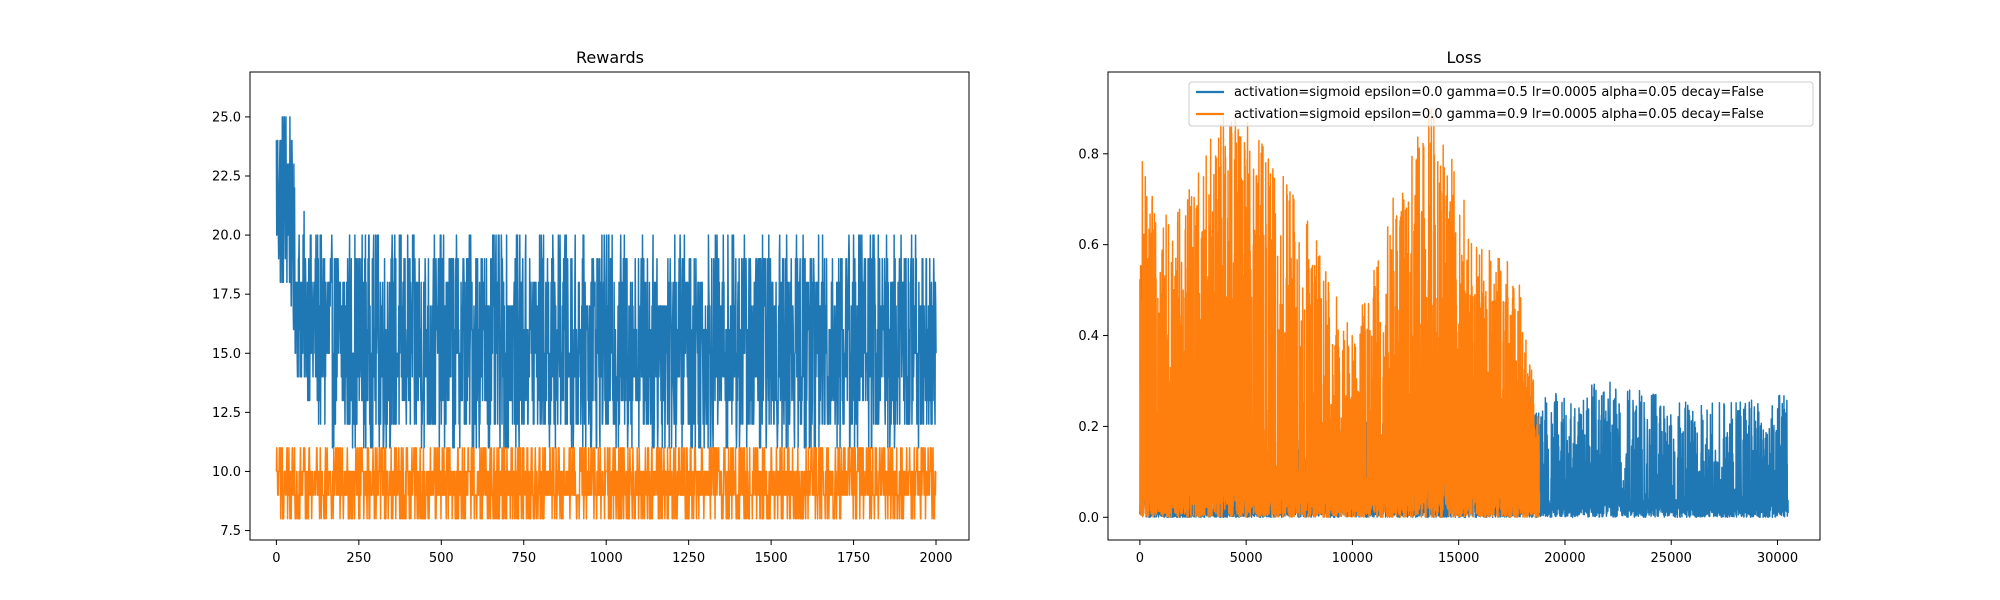  I want to click on x-tick-label: 10000, so click(1352, 558).